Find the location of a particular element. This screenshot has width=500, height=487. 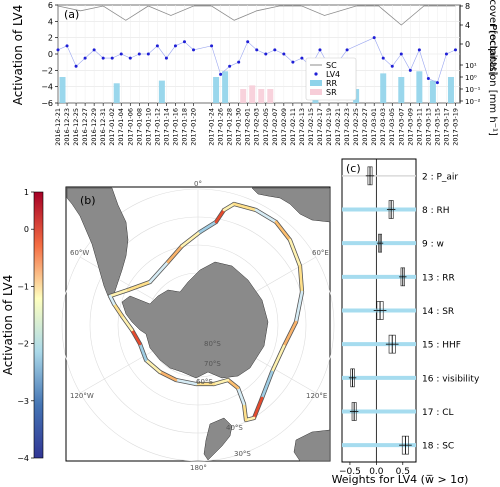

panel-c-xlabel: Weights for LV4 (w̅ > 1σ) is located at coordinates (400, 479).